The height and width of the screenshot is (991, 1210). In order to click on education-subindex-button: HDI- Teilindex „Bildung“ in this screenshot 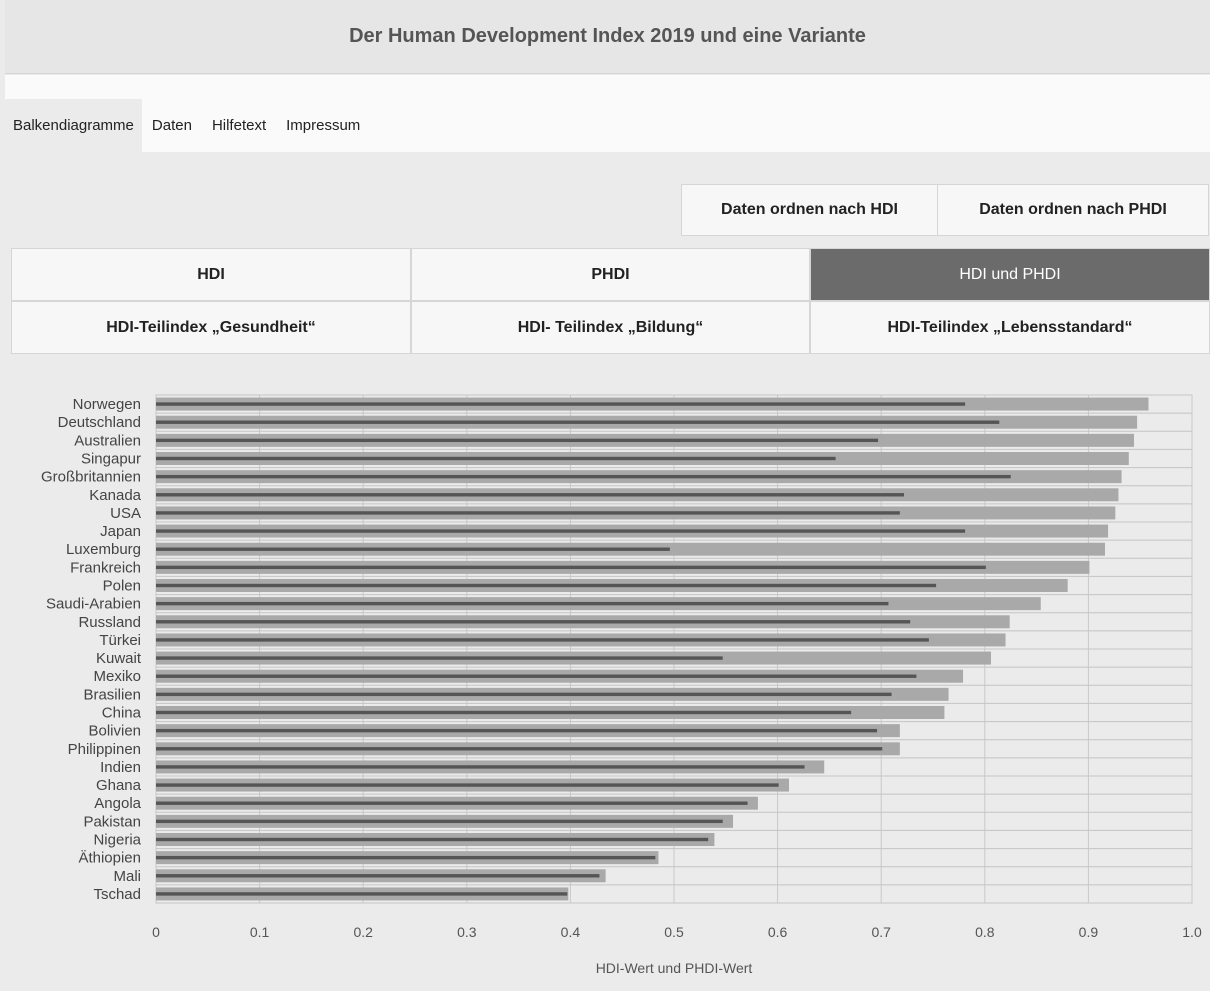, I will do `click(610, 327)`.